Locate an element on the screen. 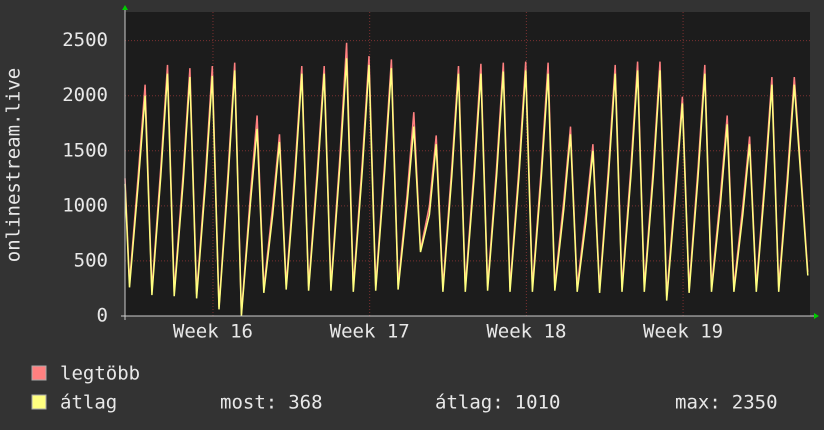 Image resolution: width=824 pixels, height=430 pixels. stat-label: átlag: is located at coordinates (469, 403).